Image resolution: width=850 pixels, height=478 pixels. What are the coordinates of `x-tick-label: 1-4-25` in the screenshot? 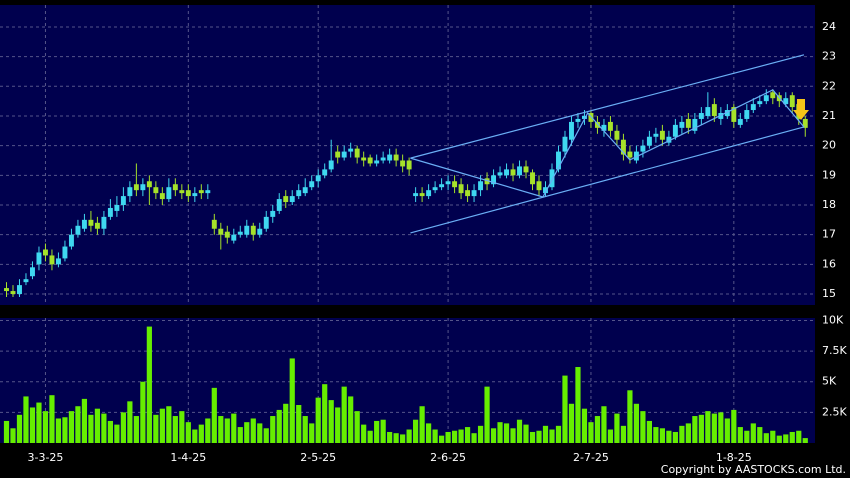 It's located at (188, 457).